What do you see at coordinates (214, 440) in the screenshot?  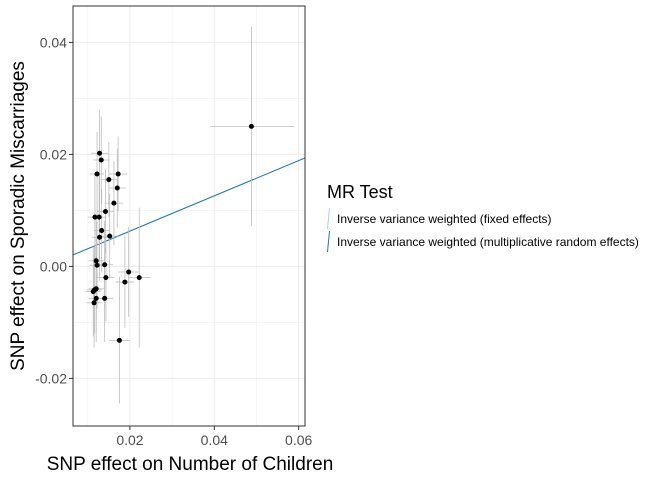 I see `x-tick-label: 0.04` at bounding box center [214, 440].